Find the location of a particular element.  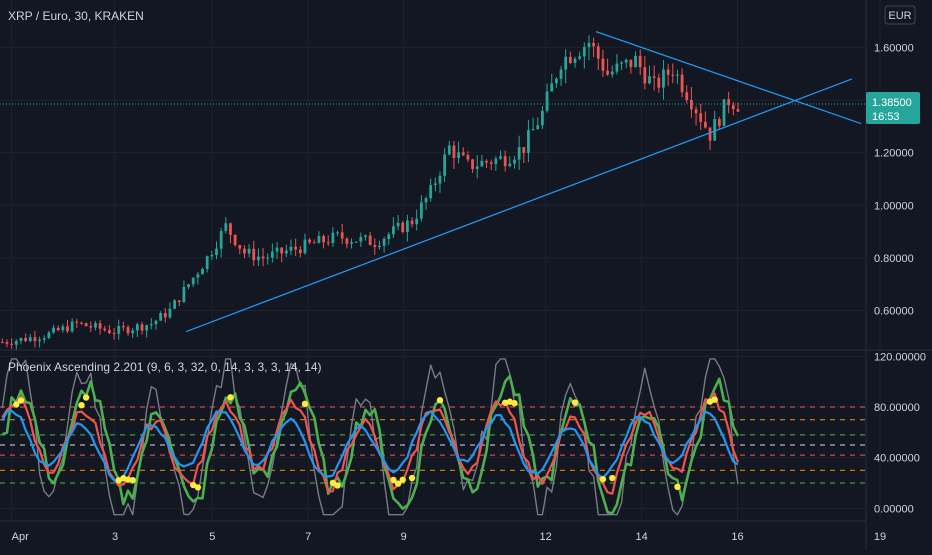

trendline is located at coordinates (728, 77).